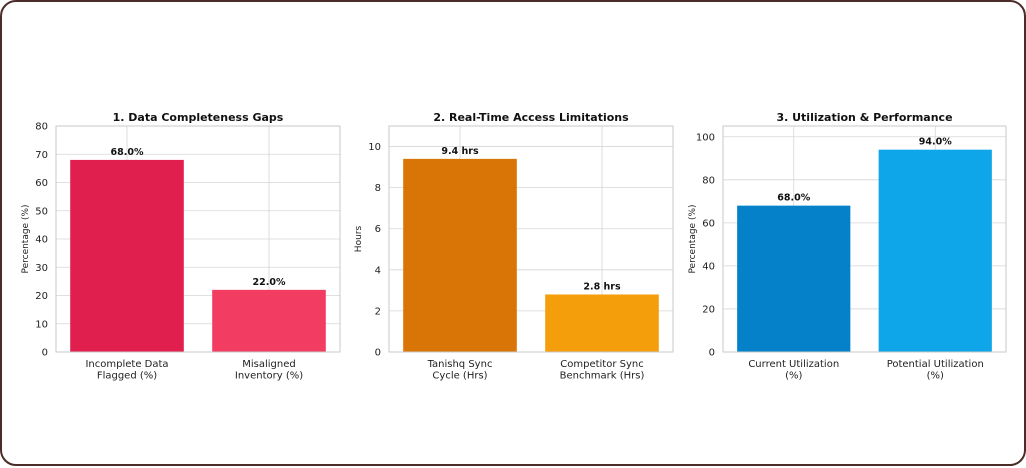 Image resolution: width=1026 pixels, height=468 pixels. I want to click on x-tick-label: Competitor Sync, so click(601, 364).